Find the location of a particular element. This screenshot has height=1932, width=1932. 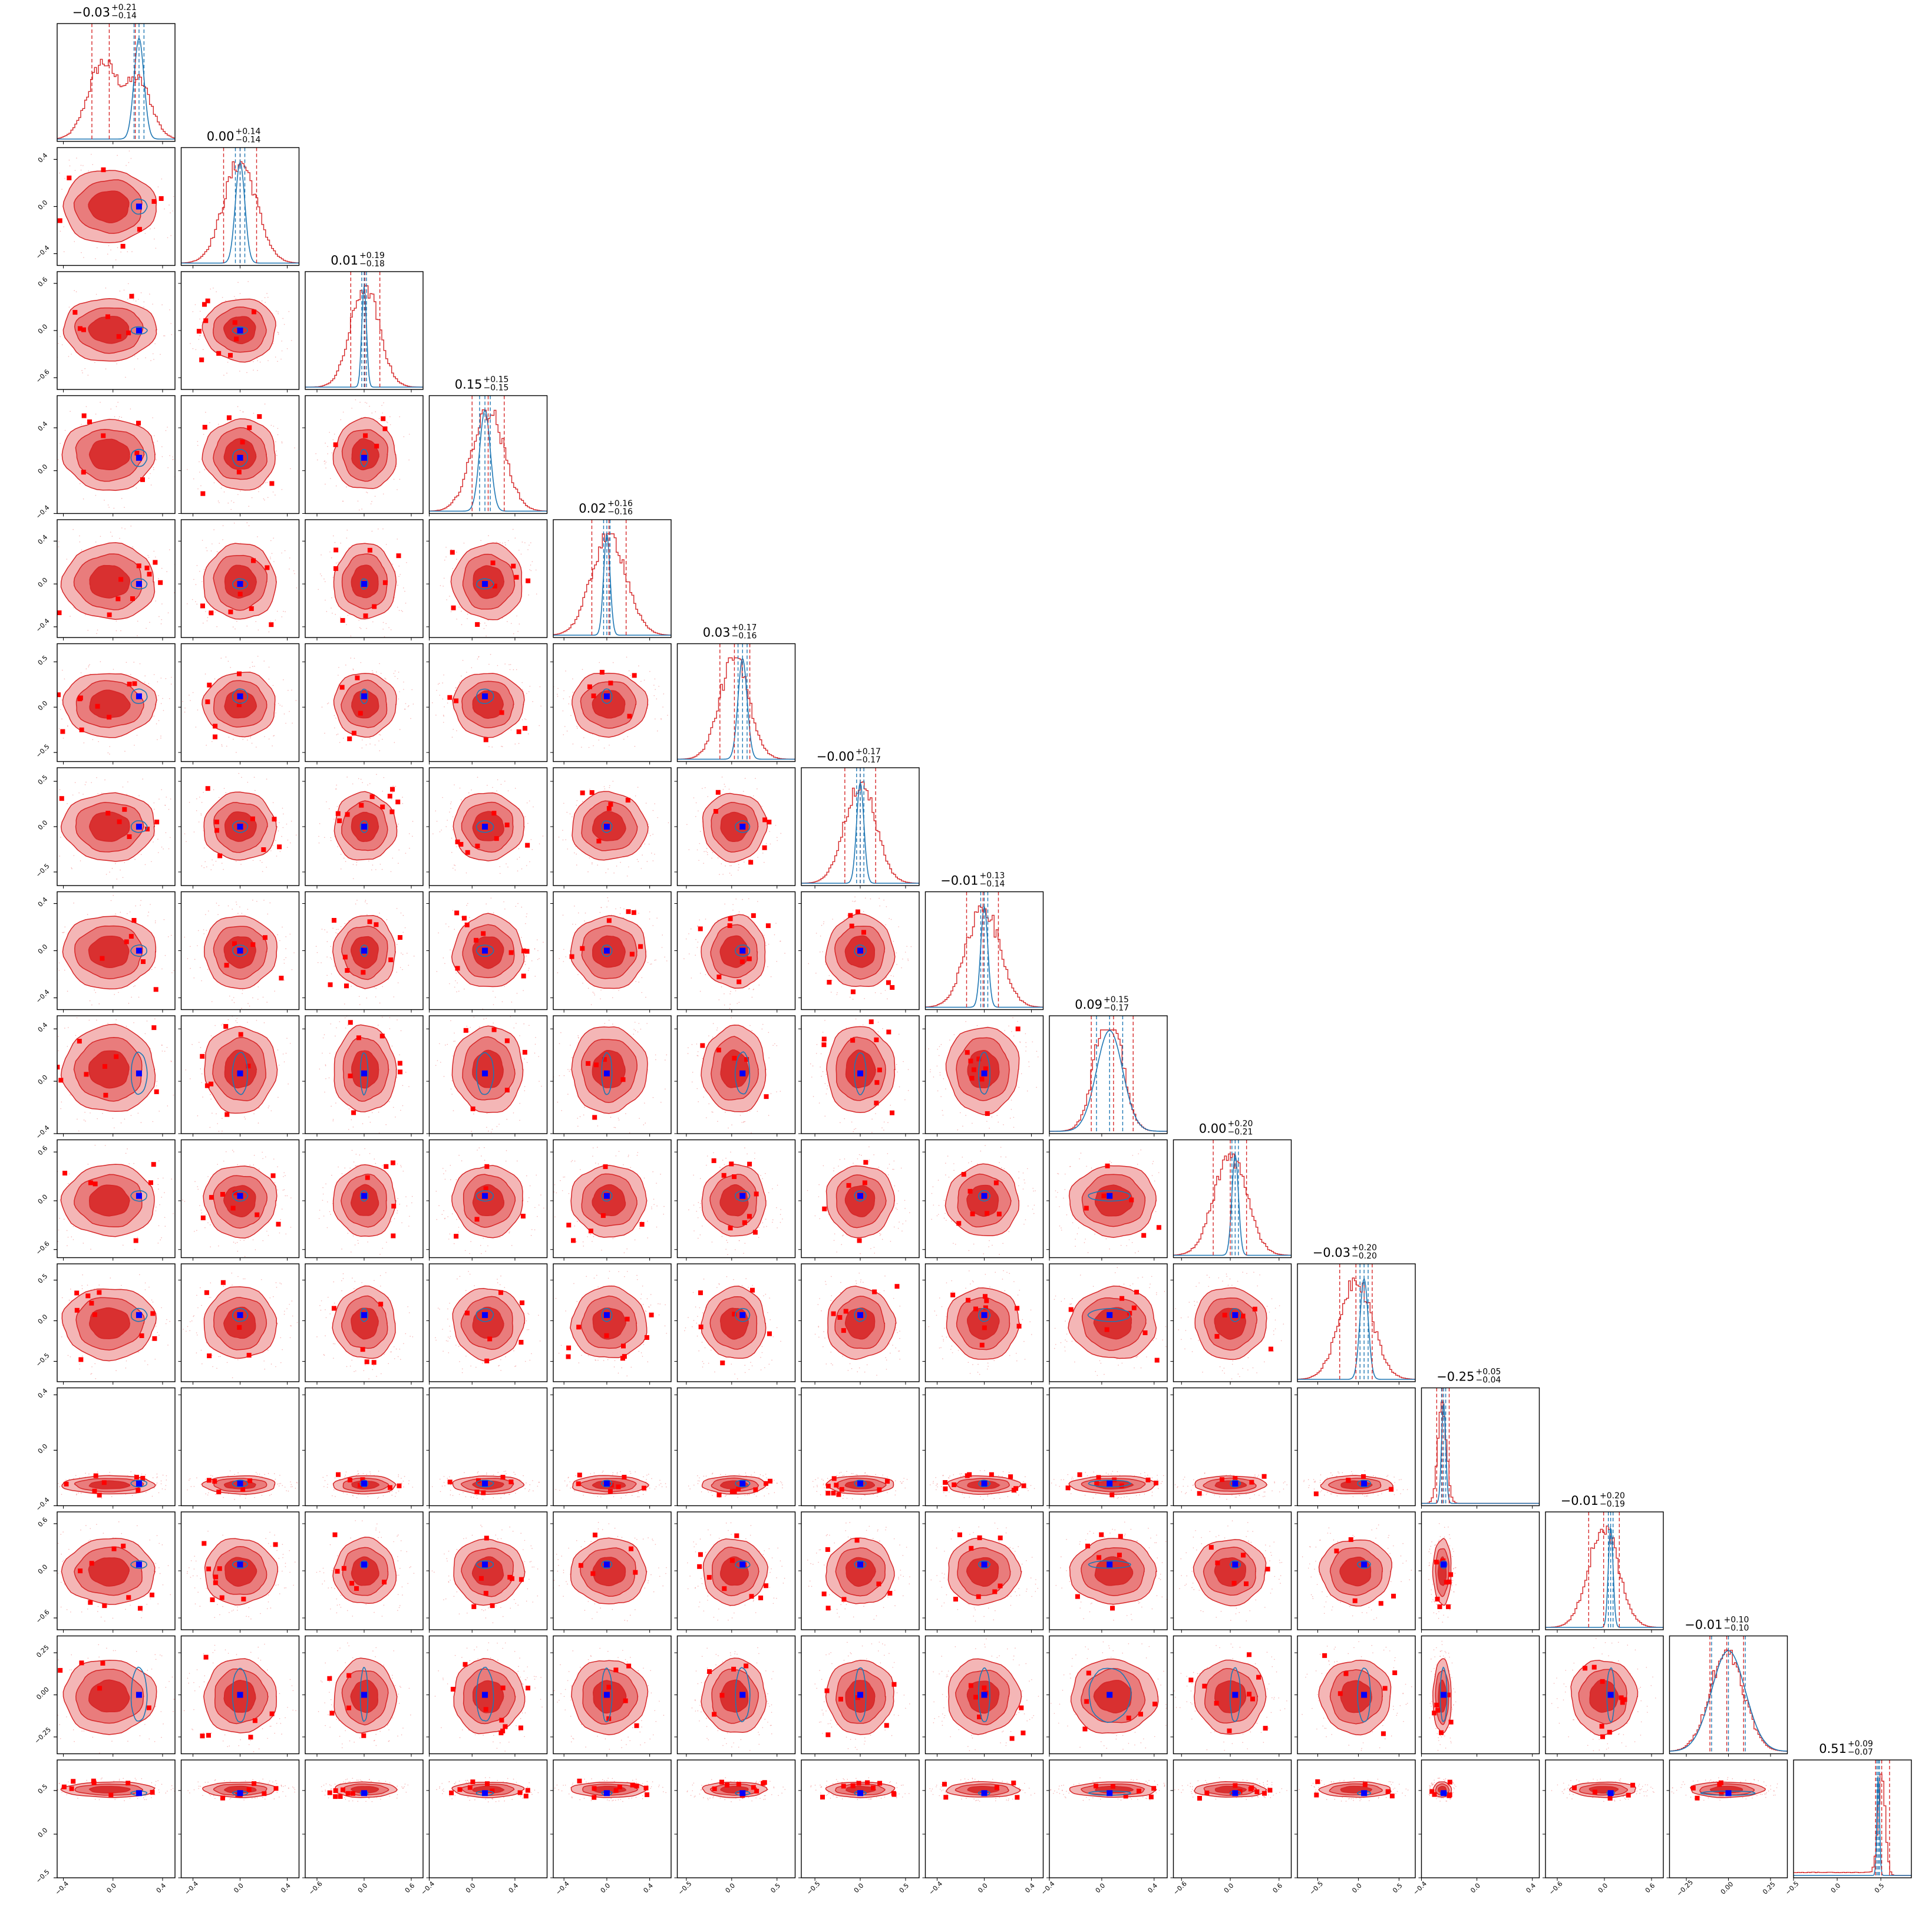

param-title: −0.01 is located at coordinates (959, 881).